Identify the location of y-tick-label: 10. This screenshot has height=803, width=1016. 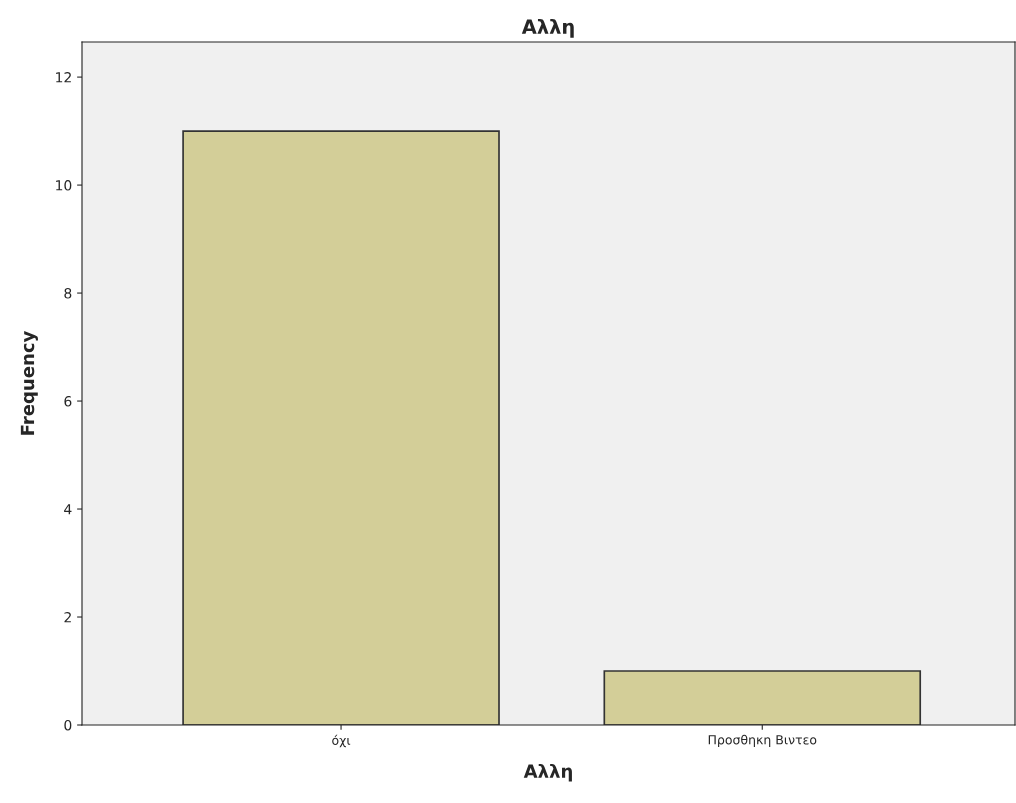
(64, 185).